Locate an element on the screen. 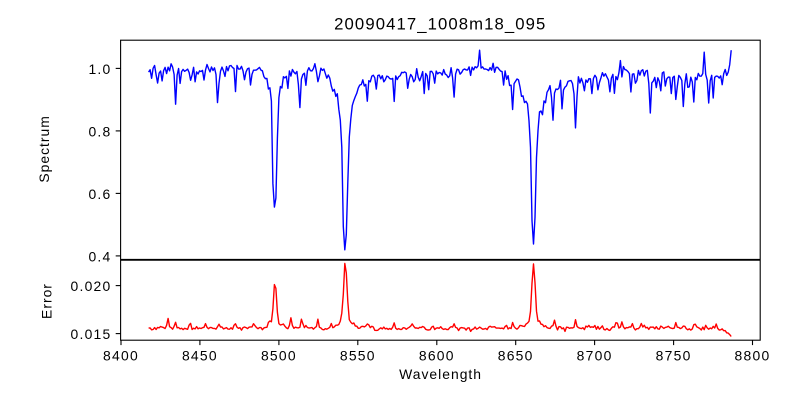  svg-text: Error is located at coordinates (47, 301).